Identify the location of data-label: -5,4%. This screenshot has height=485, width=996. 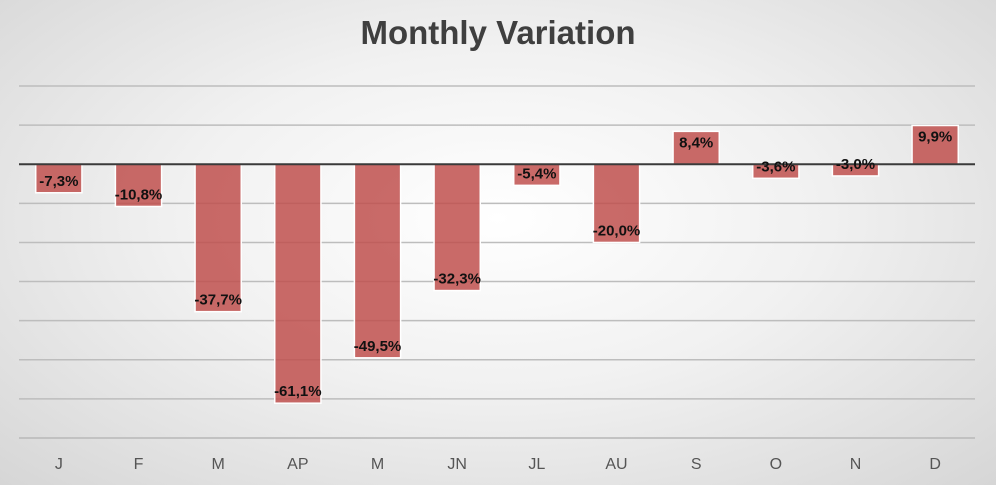
(536, 173).